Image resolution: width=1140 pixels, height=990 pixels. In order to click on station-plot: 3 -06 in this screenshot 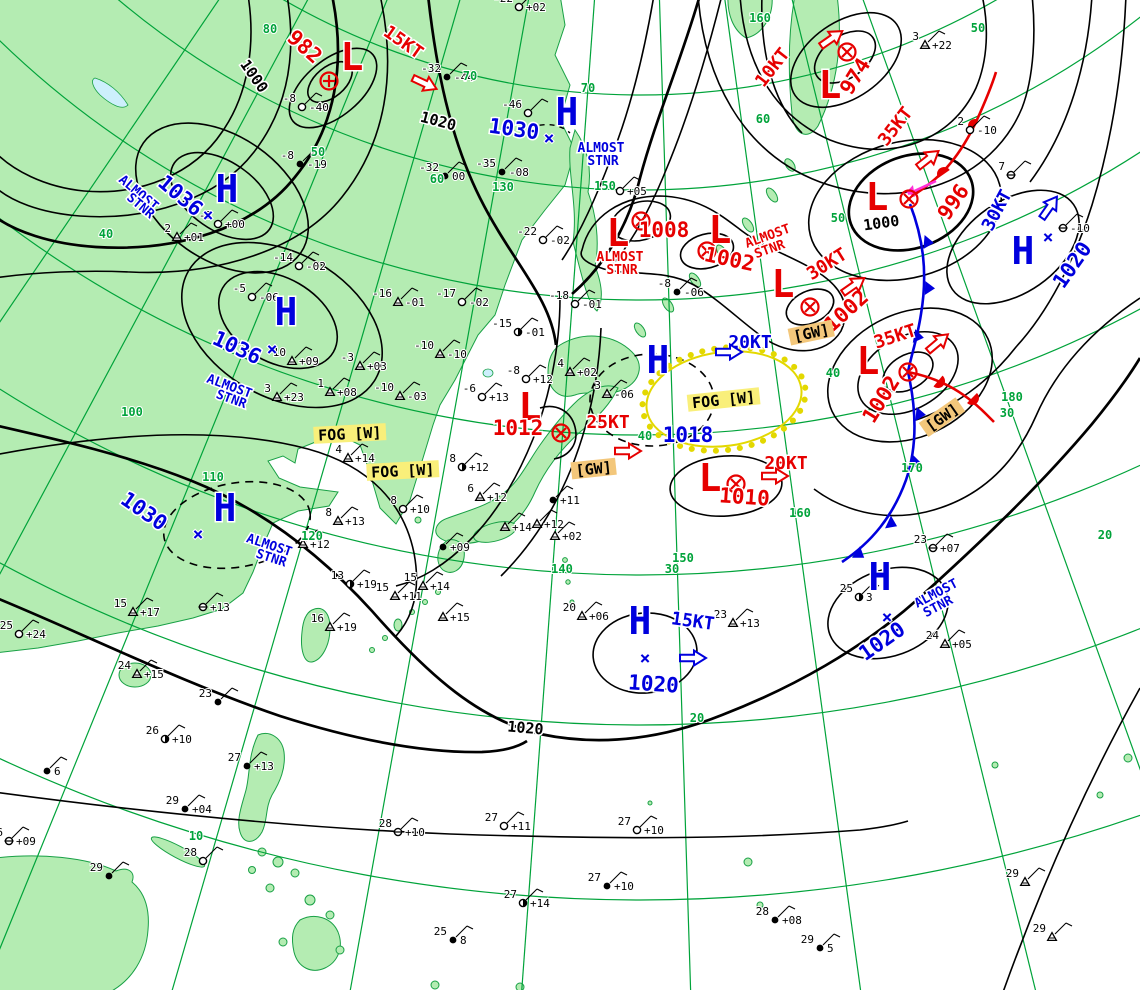, I will do `click(614, 390)`.